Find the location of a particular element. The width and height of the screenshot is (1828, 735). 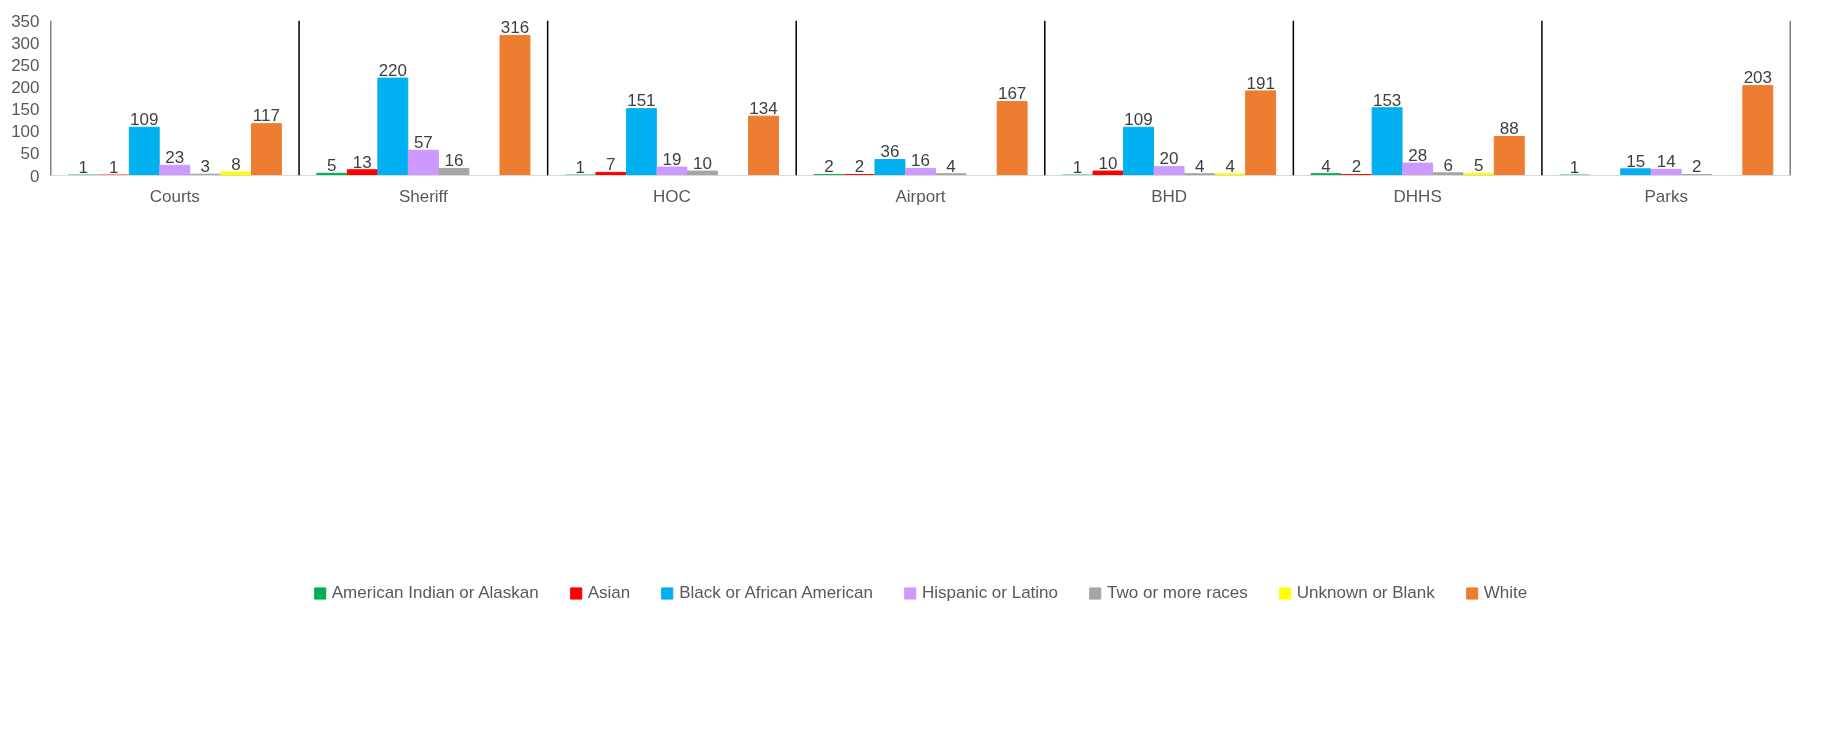

y-tick-label: 200 is located at coordinates (25, 87).